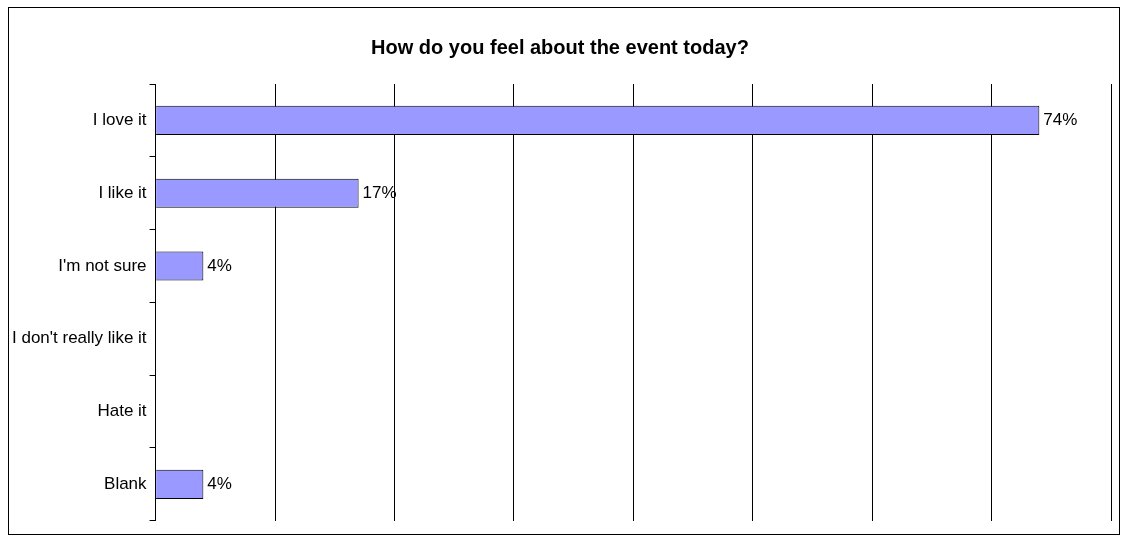 This screenshot has width=1130, height=537. What do you see at coordinates (560, 46) in the screenshot?
I see `chart-title: How do you feel about the event today?` at bounding box center [560, 46].